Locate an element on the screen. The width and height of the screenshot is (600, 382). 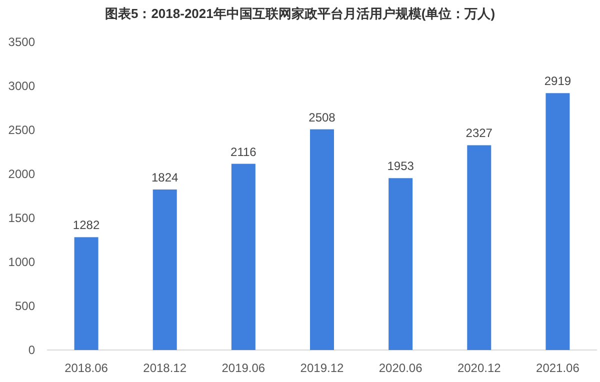
x-tick-label: 2019.12 is located at coordinates (322, 368).